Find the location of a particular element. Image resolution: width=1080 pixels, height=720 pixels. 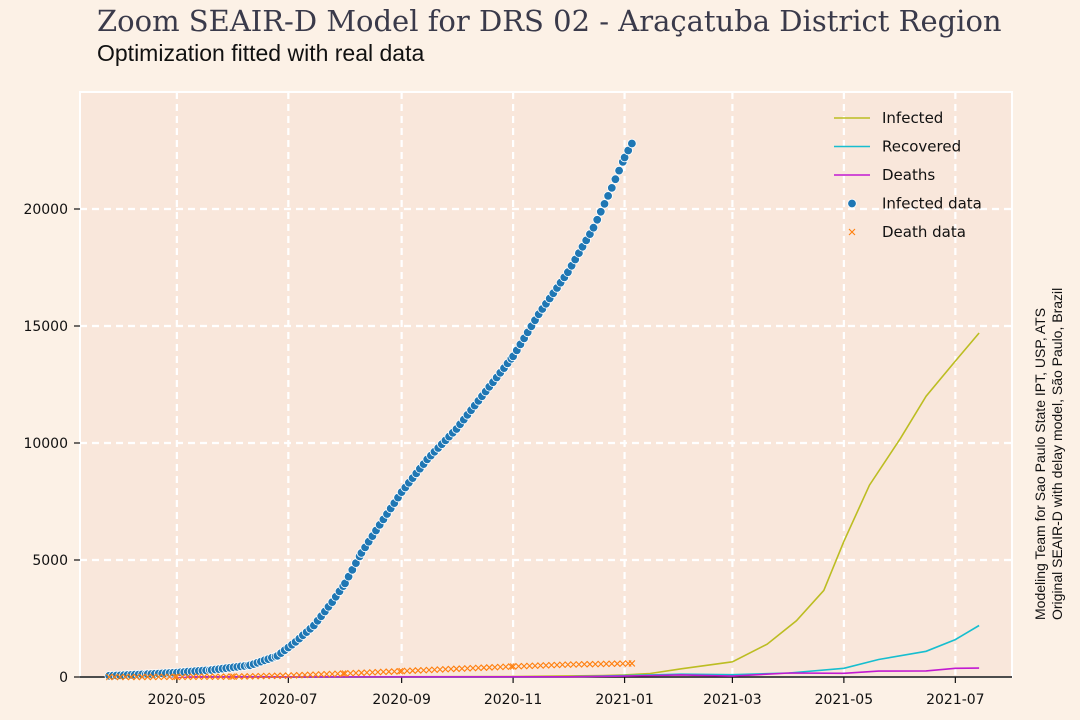

x-tick-label: 2020-09 is located at coordinates (401, 700).